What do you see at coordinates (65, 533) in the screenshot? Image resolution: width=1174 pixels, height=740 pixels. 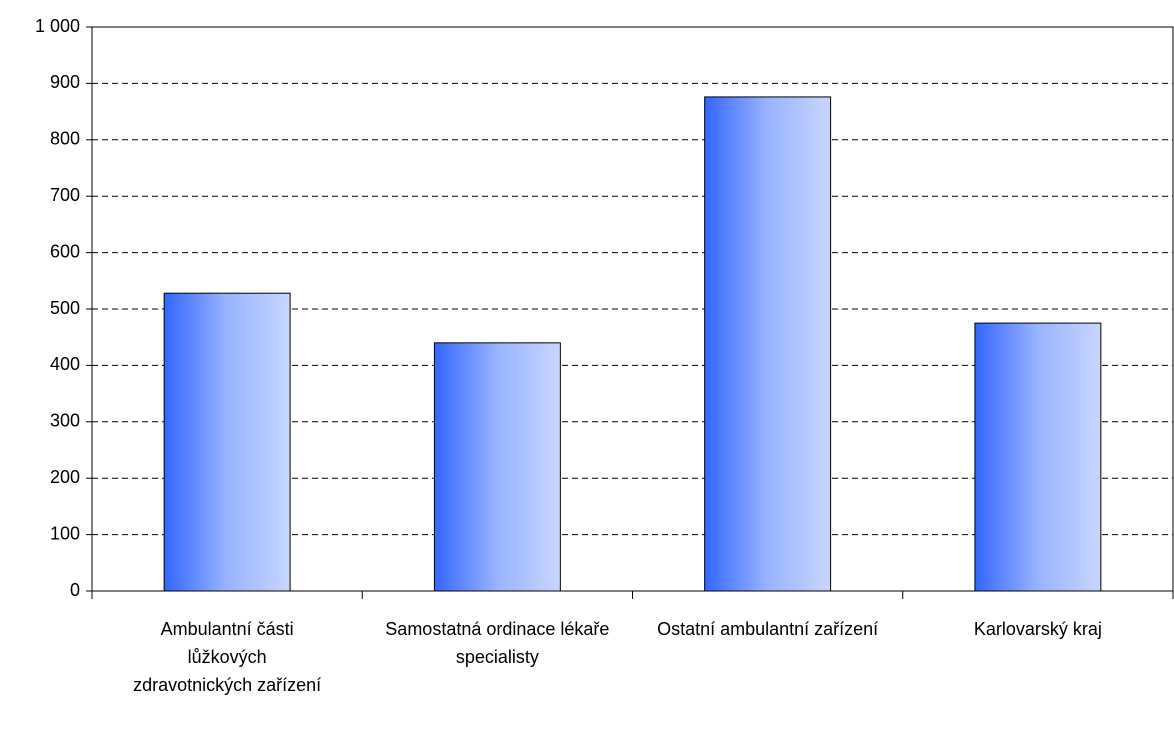 I see `y-tick-label: 100` at bounding box center [65, 533].